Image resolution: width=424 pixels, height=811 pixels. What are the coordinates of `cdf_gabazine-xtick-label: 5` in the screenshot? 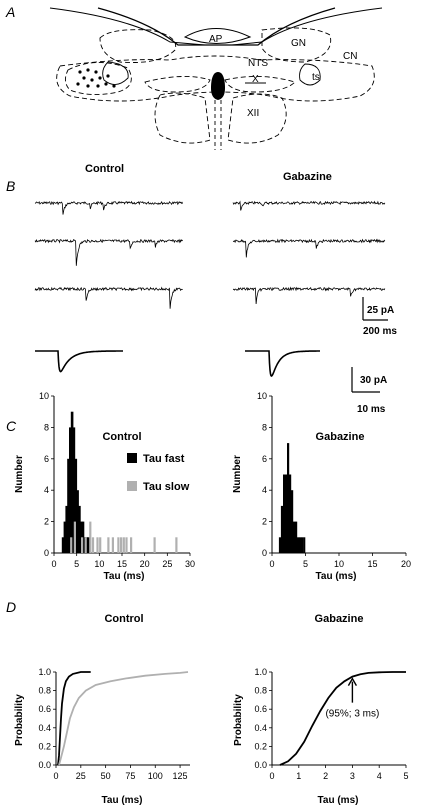 It's located at (405, 776).